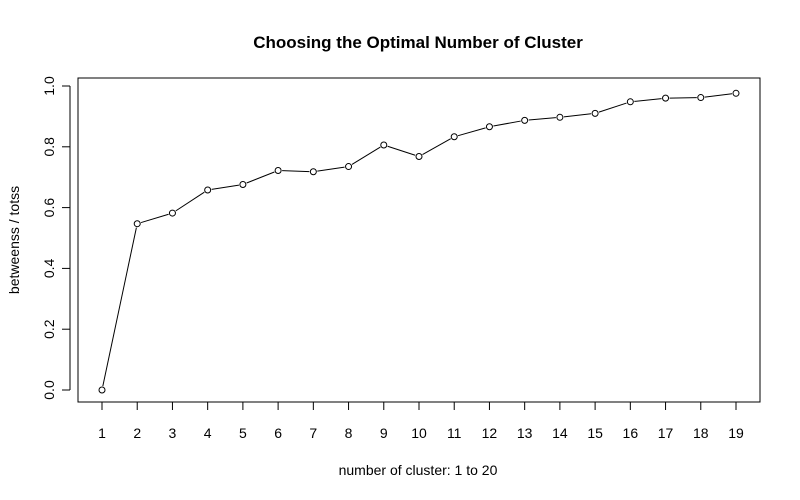 This screenshot has height=500, width=800. I want to click on x-tick-label: 11, so click(454, 433).